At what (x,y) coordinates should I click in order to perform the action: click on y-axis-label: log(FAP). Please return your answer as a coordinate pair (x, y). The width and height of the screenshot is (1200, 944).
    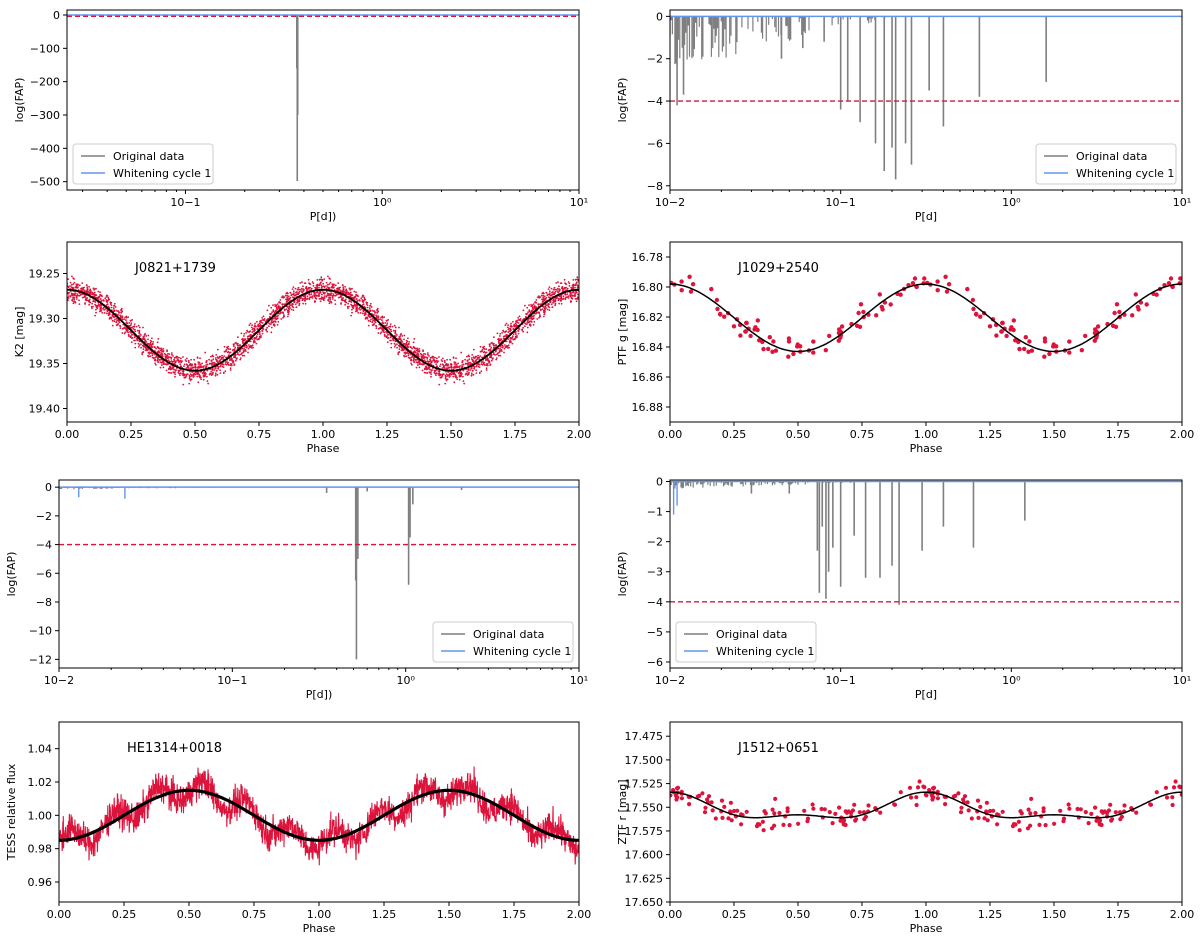
    Looking at the image, I should click on (622, 574).